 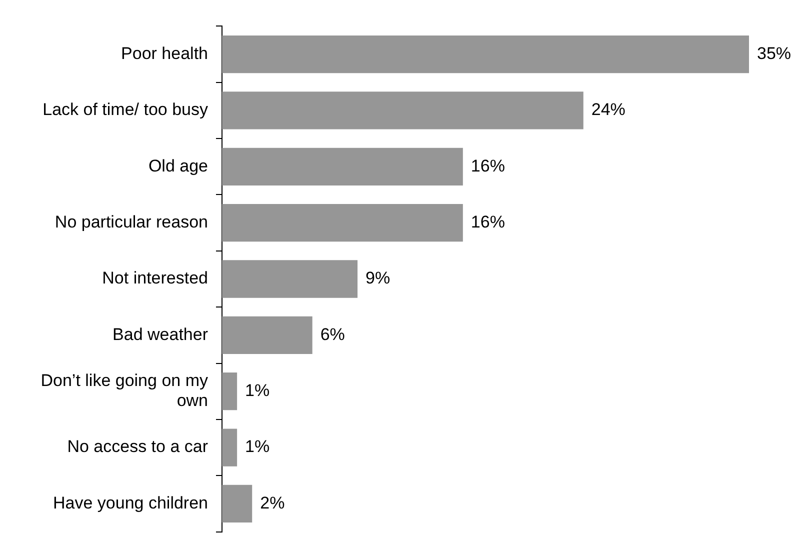 I want to click on data-label: 24%, so click(x=608, y=110).